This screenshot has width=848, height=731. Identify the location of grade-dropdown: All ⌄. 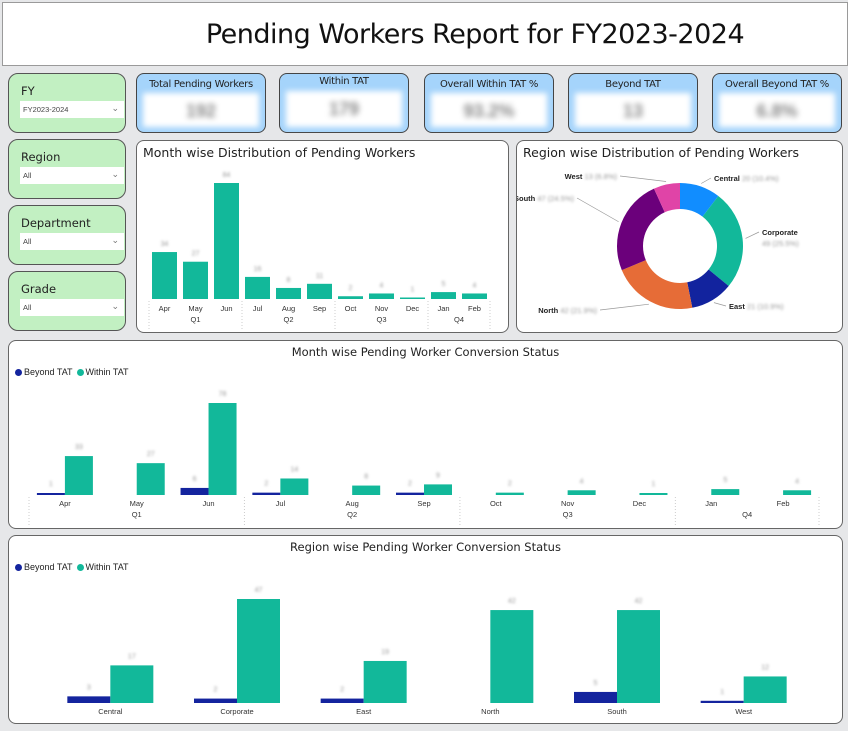
(72, 307).